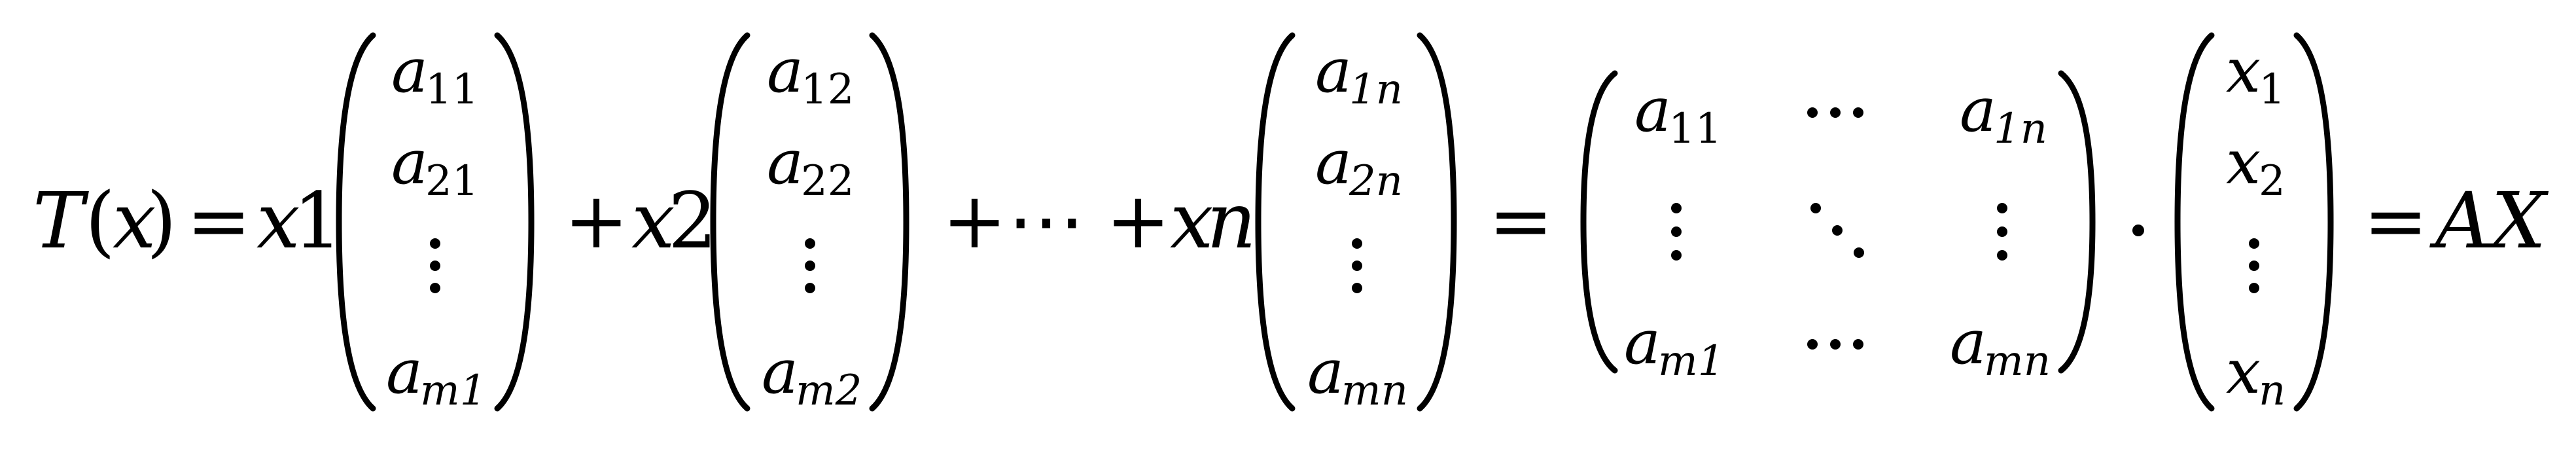 The height and width of the screenshot is (451, 2576). I want to click on term-2-coefficient-base: x, so click(653, 220).